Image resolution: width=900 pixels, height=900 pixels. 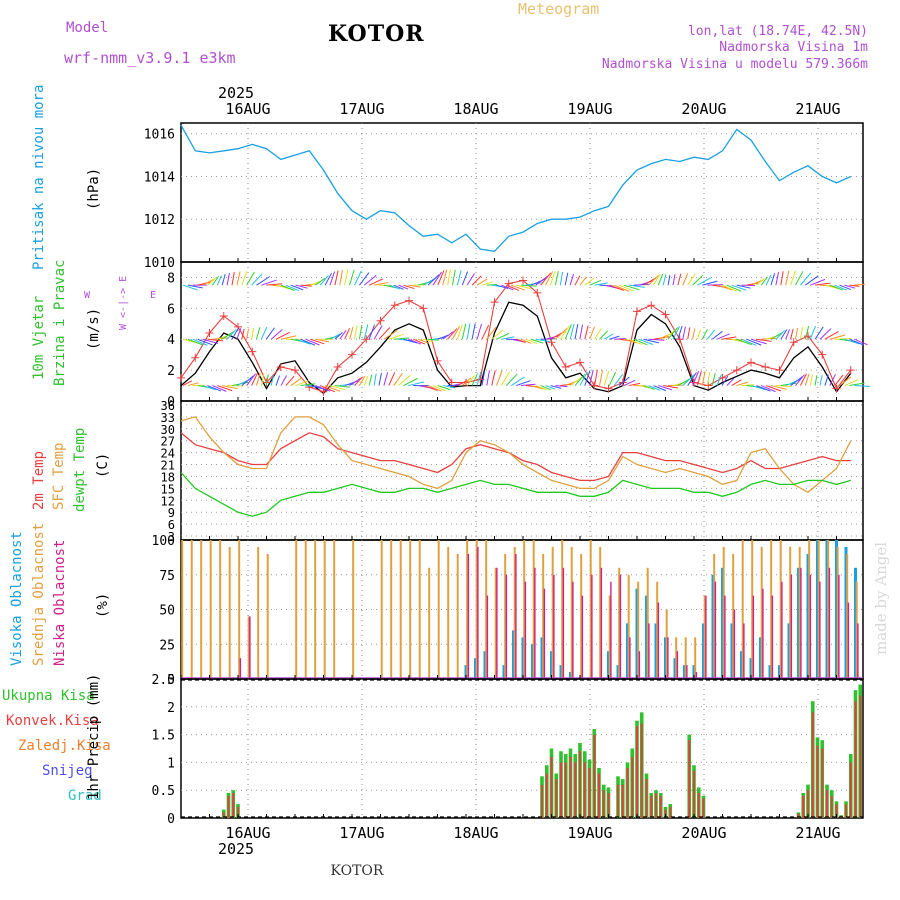 What do you see at coordinates (168, 442) in the screenshot?
I see `temperature-tick-label: 27` at bounding box center [168, 442].